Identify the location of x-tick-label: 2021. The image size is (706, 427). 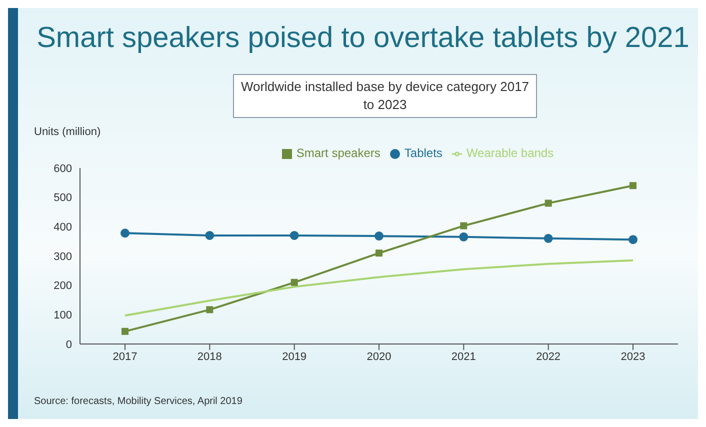
(463, 356).